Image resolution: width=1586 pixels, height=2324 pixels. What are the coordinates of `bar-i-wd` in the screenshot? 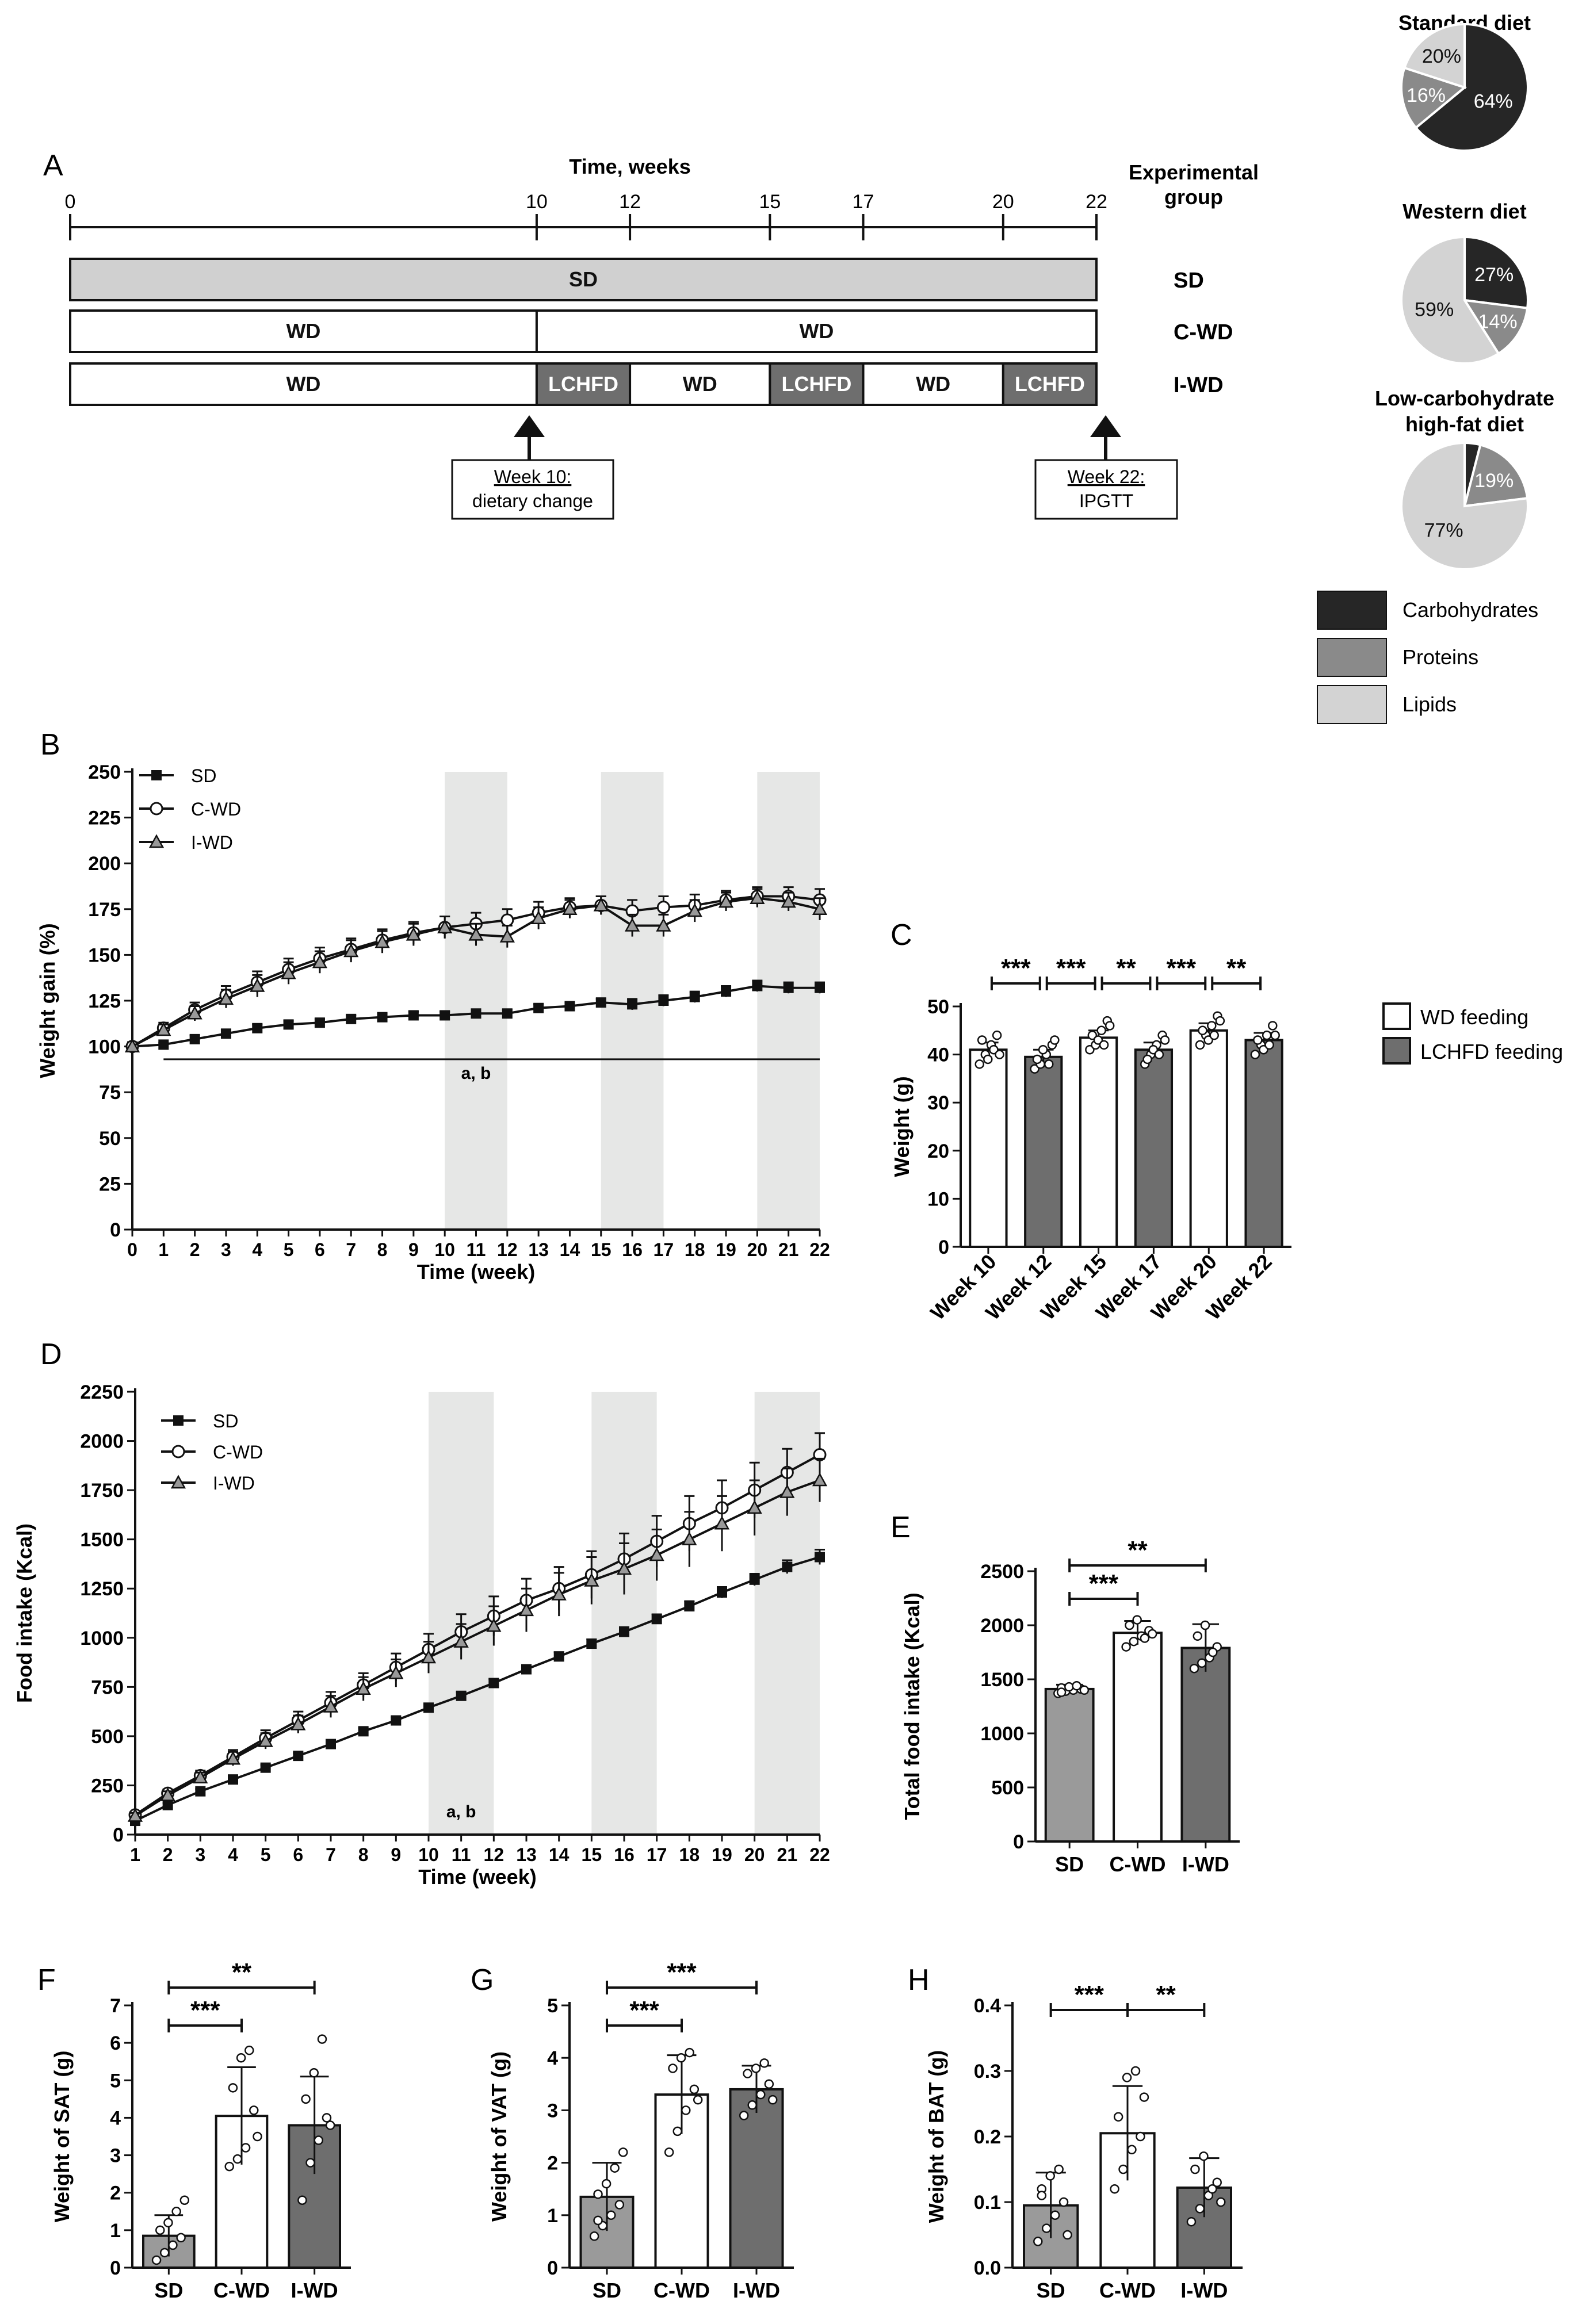 It's located at (1205, 1745).